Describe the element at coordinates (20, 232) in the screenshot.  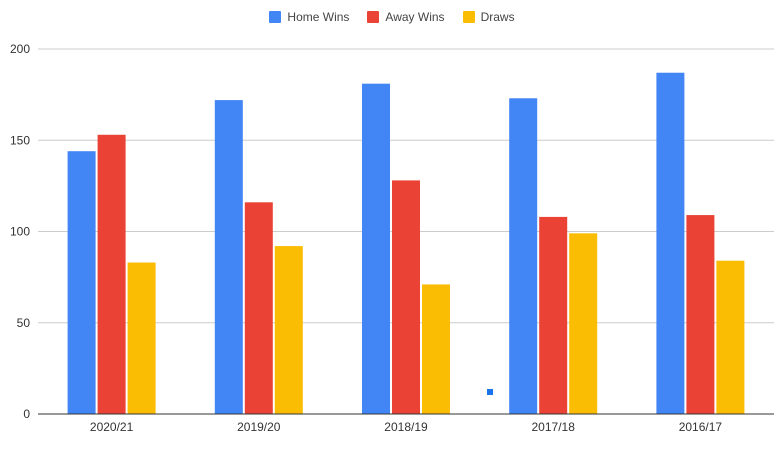
I see `y-tick-label-100: 100` at that location.